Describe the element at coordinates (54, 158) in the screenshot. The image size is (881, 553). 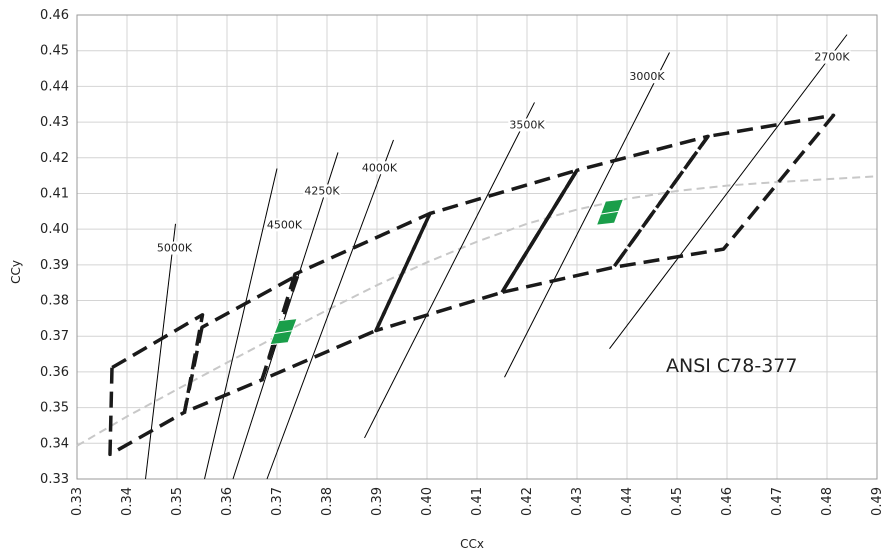
I see `y-tick-label: 0.42` at that location.